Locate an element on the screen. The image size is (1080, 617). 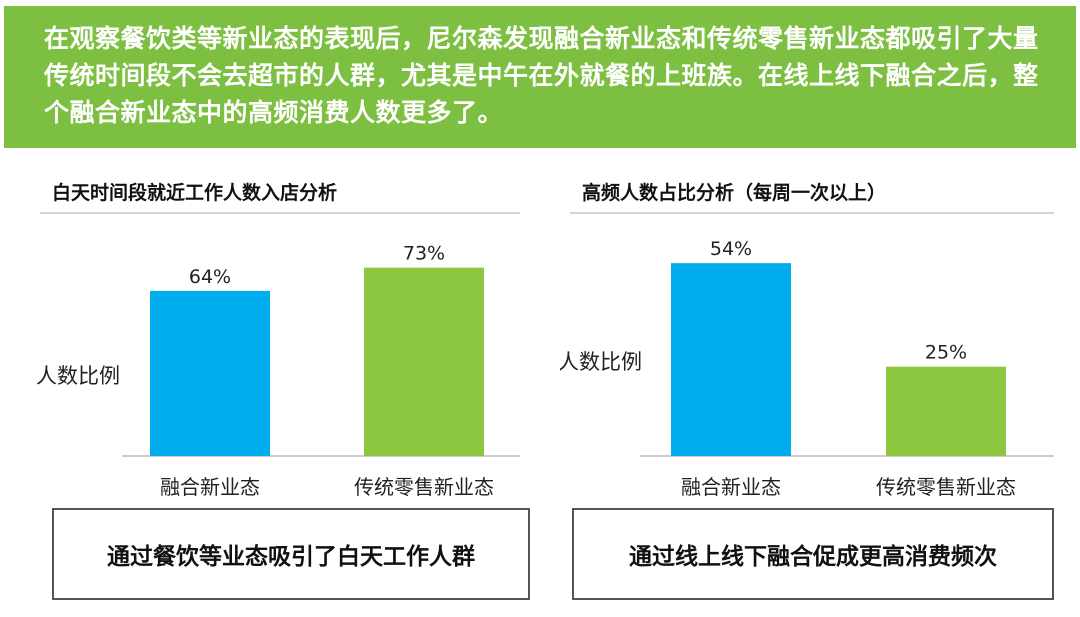
value-label-traditional: 25% is located at coordinates (946, 353).